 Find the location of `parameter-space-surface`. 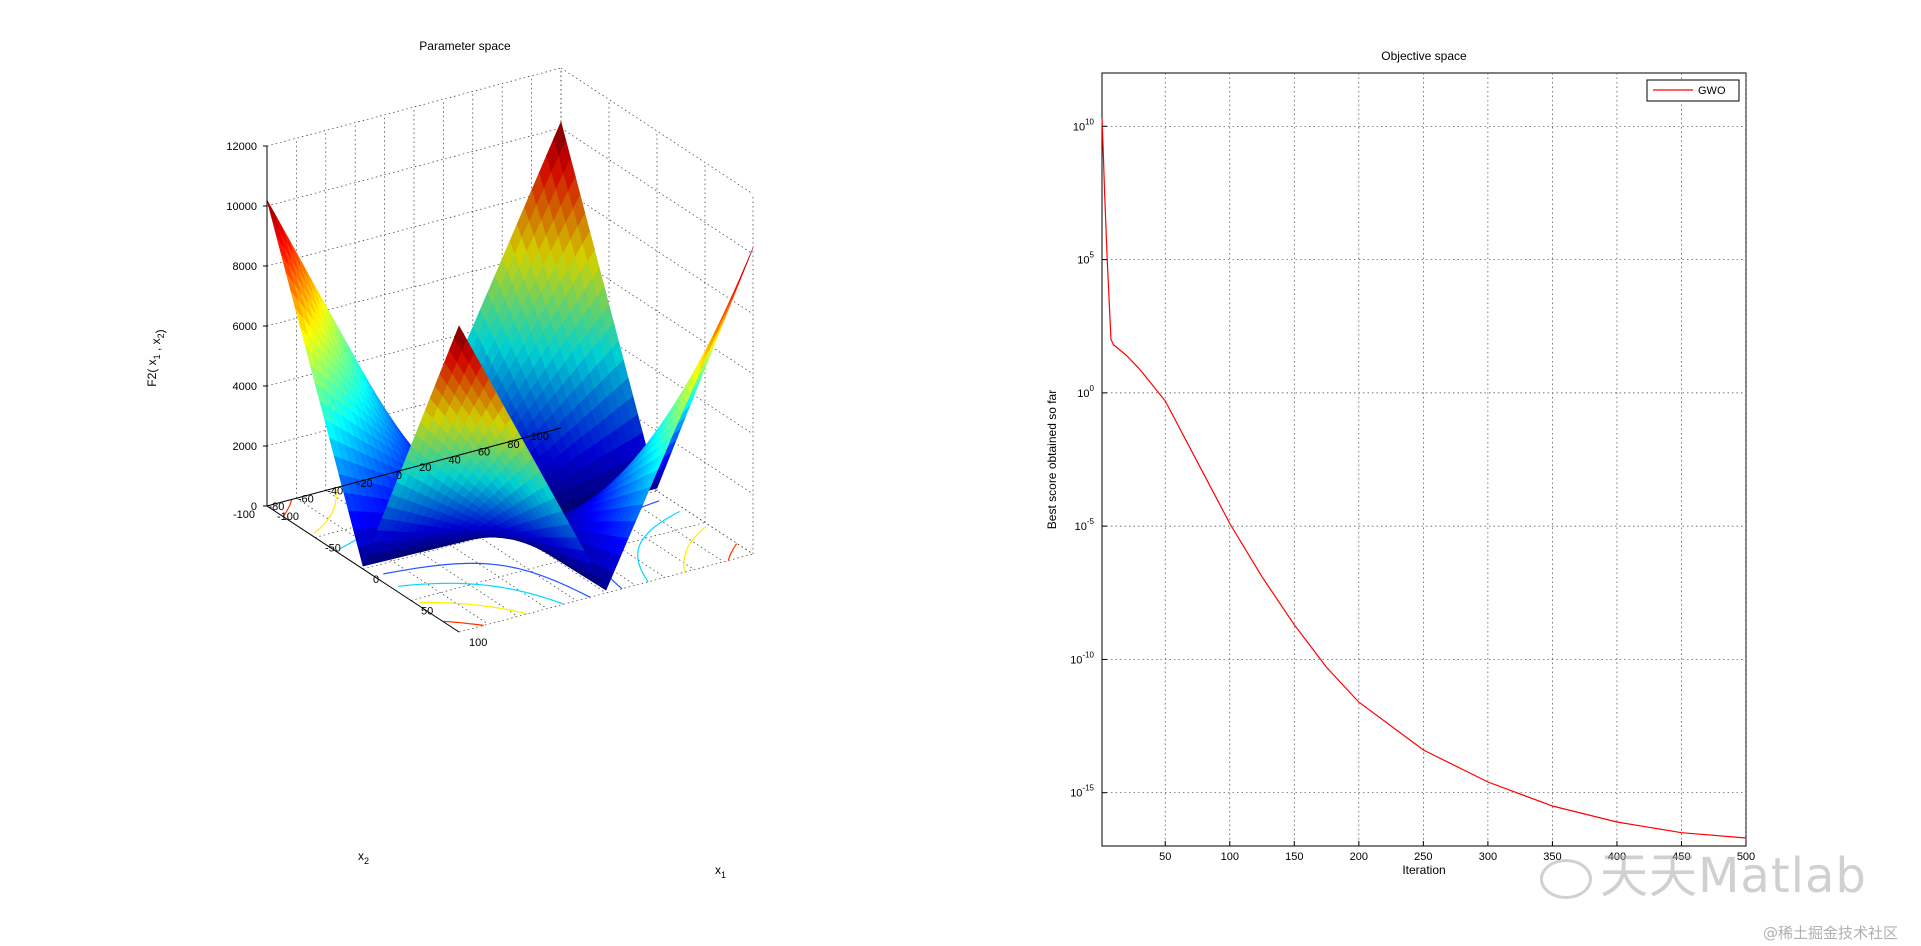

parameter-space-surface is located at coordinates (510, 356).